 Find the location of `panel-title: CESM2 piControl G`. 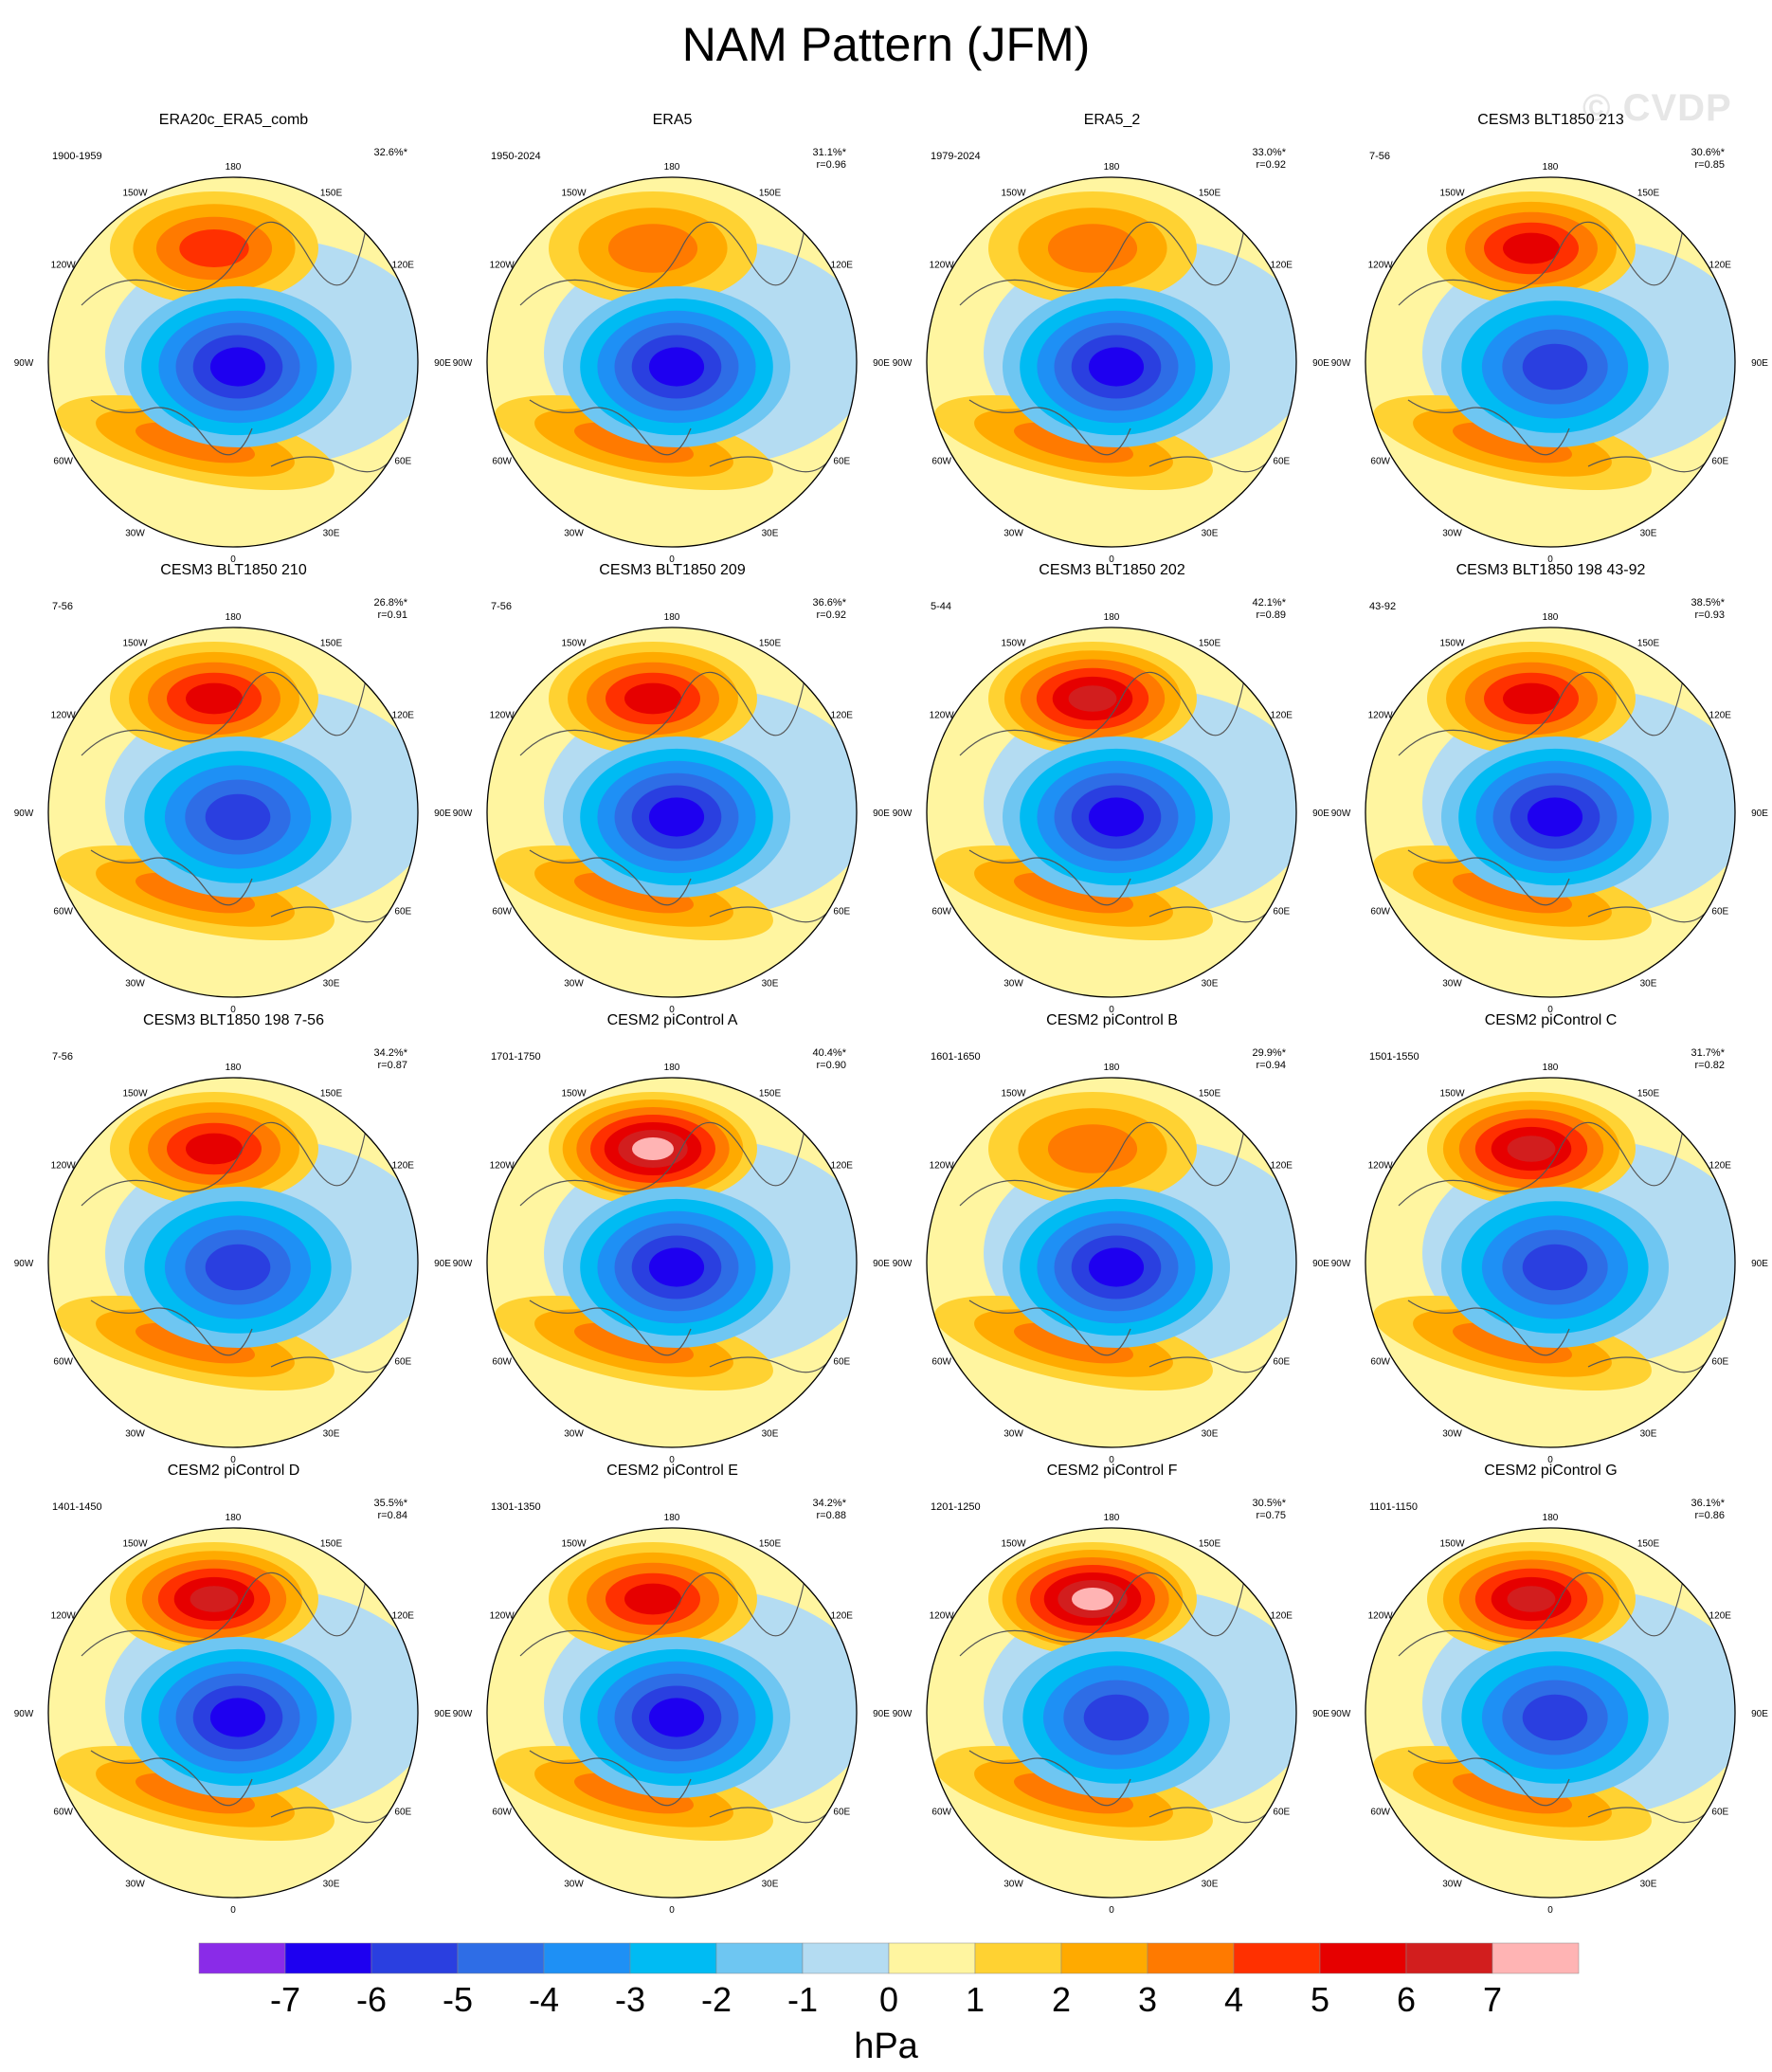

panel-title: CESM2 piControl G is located at coordinates (1551, 1471).